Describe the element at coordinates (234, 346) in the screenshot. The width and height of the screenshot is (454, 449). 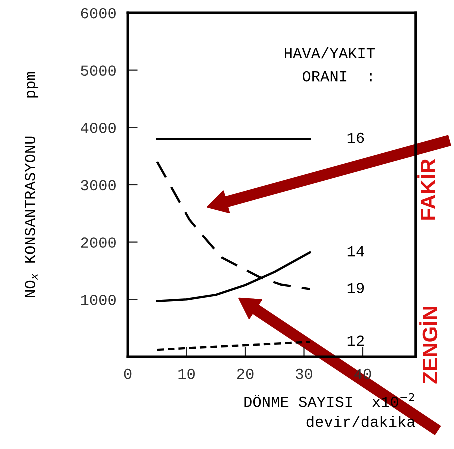
I see `line-series` at that location.